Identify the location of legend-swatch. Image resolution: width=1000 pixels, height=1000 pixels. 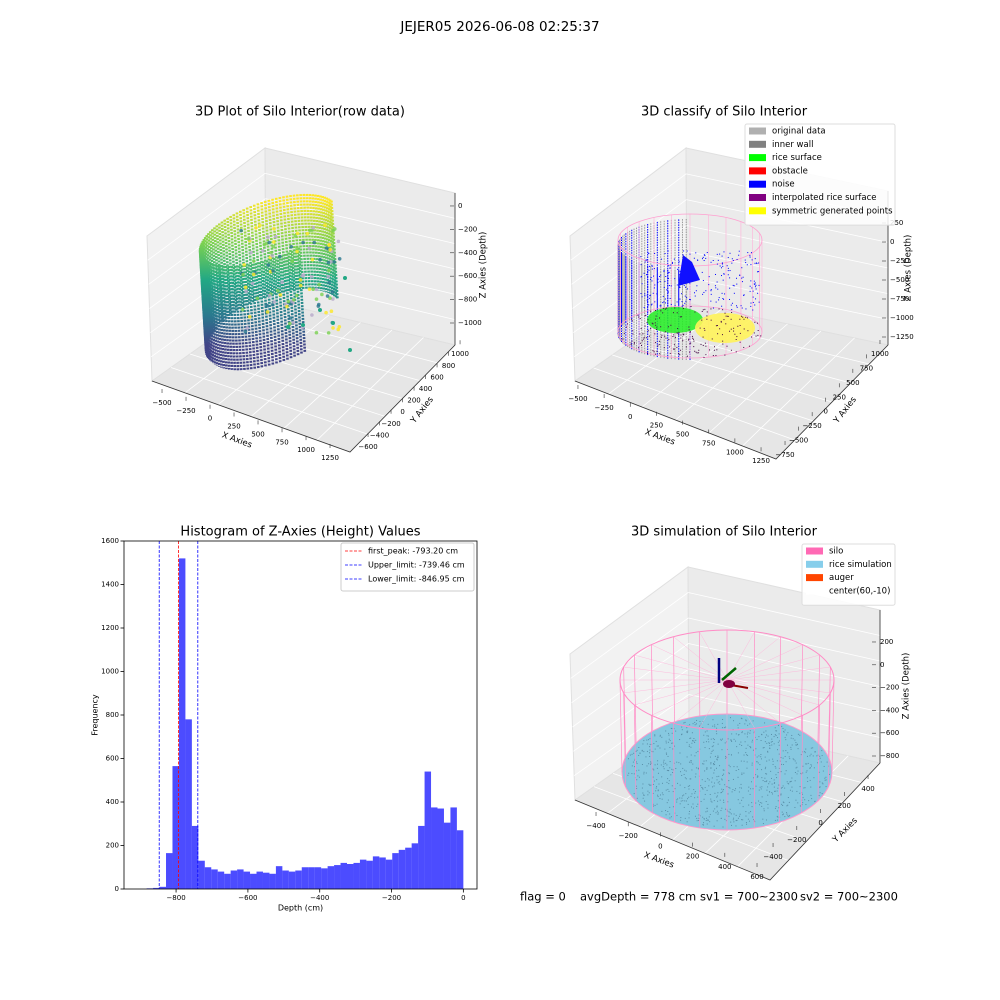
(757, 131).